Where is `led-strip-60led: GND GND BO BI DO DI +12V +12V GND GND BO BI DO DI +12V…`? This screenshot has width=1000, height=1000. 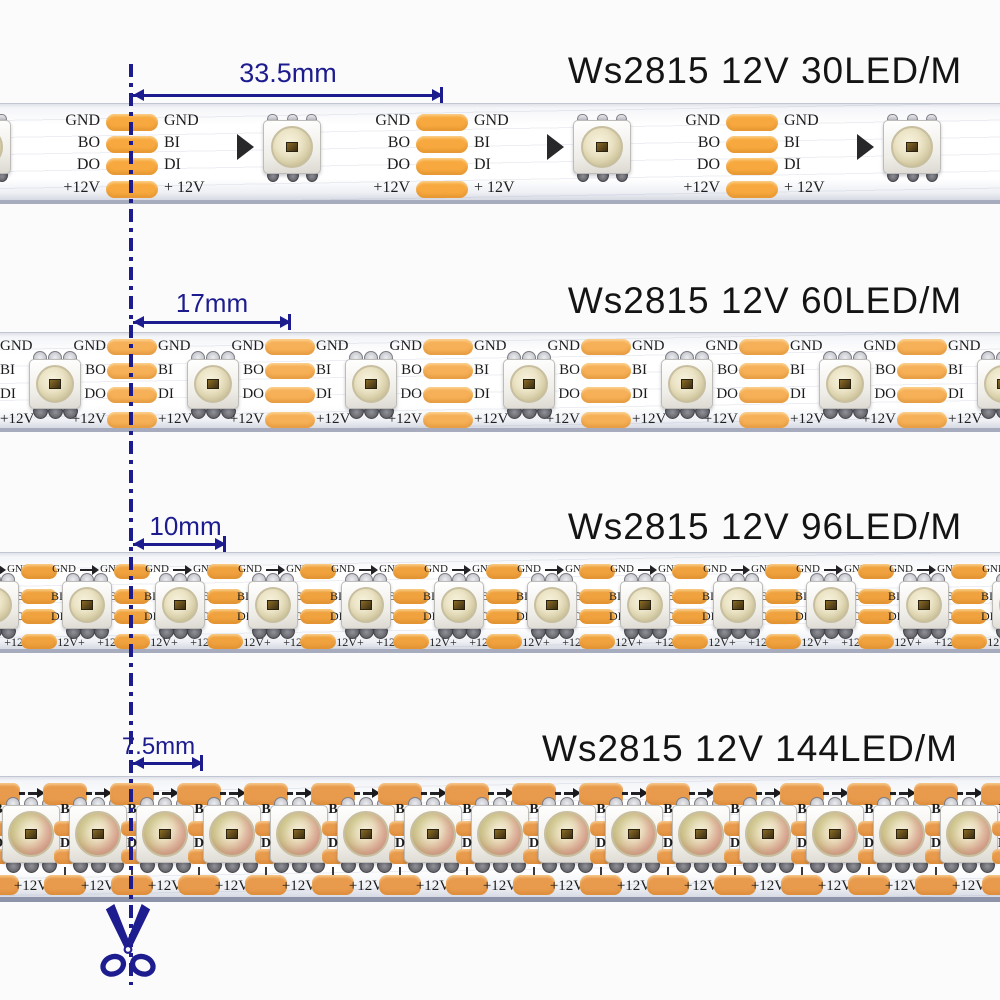
led-strip-60led: GND GND BO BI DO DI +12V +12V GND GND BO BI DO DI +12V… is located at coordinates (500, 382).